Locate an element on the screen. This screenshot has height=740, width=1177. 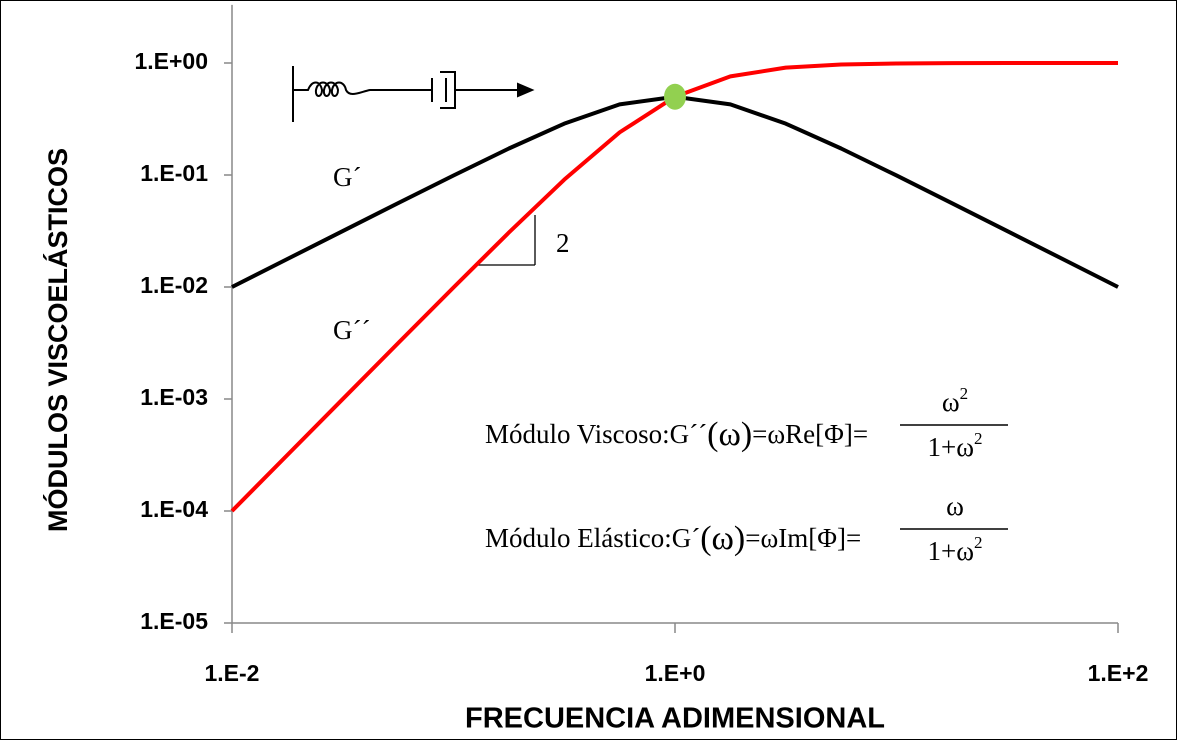
y-tick-label: 1.E-01 is located at coordinates (174, 173).